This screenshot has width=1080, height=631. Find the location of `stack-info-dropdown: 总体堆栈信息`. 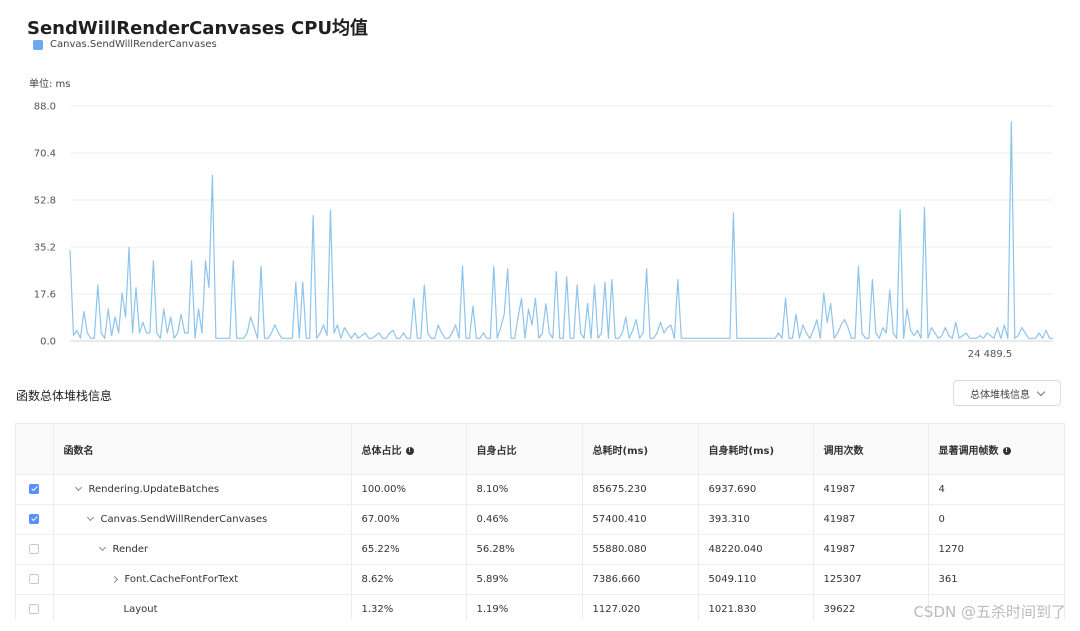

stack-info-dropdown: 总体堆栈信息 is located at coordinates (1007, 393).